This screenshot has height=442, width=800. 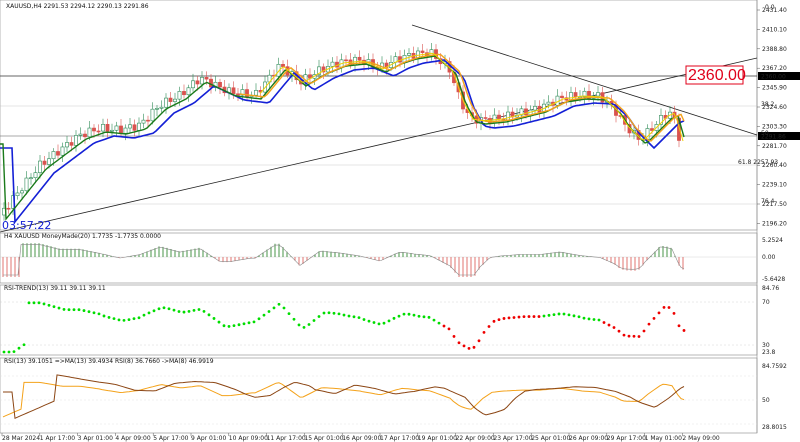 I want to click on rsi-trend-panel, so click(x=378, y=327).